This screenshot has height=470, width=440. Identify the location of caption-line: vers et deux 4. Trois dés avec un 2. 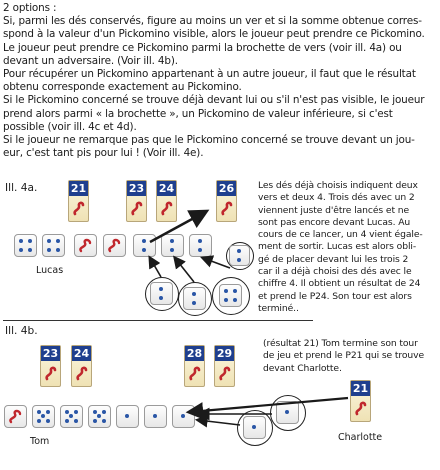
(336, 198).